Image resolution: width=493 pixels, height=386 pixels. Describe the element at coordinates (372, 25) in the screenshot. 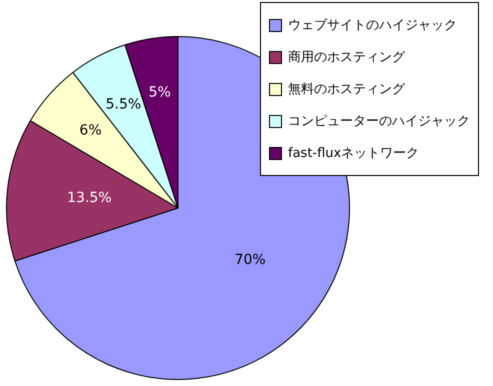

I see `legend-label: ウェブサイトのハイジャック` at that location.